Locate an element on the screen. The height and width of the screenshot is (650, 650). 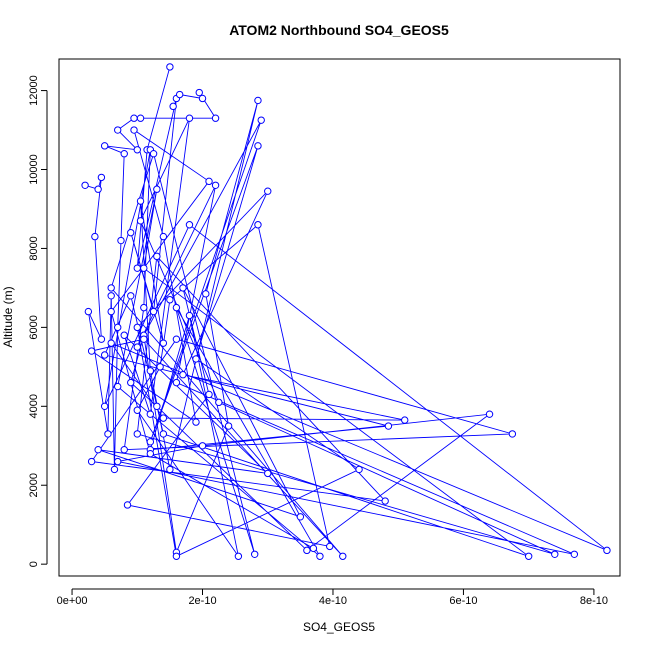
x-axis: 0e+00 2e-10 4e-10 6e-10 8e-10 is located at coordinates (332, 597).